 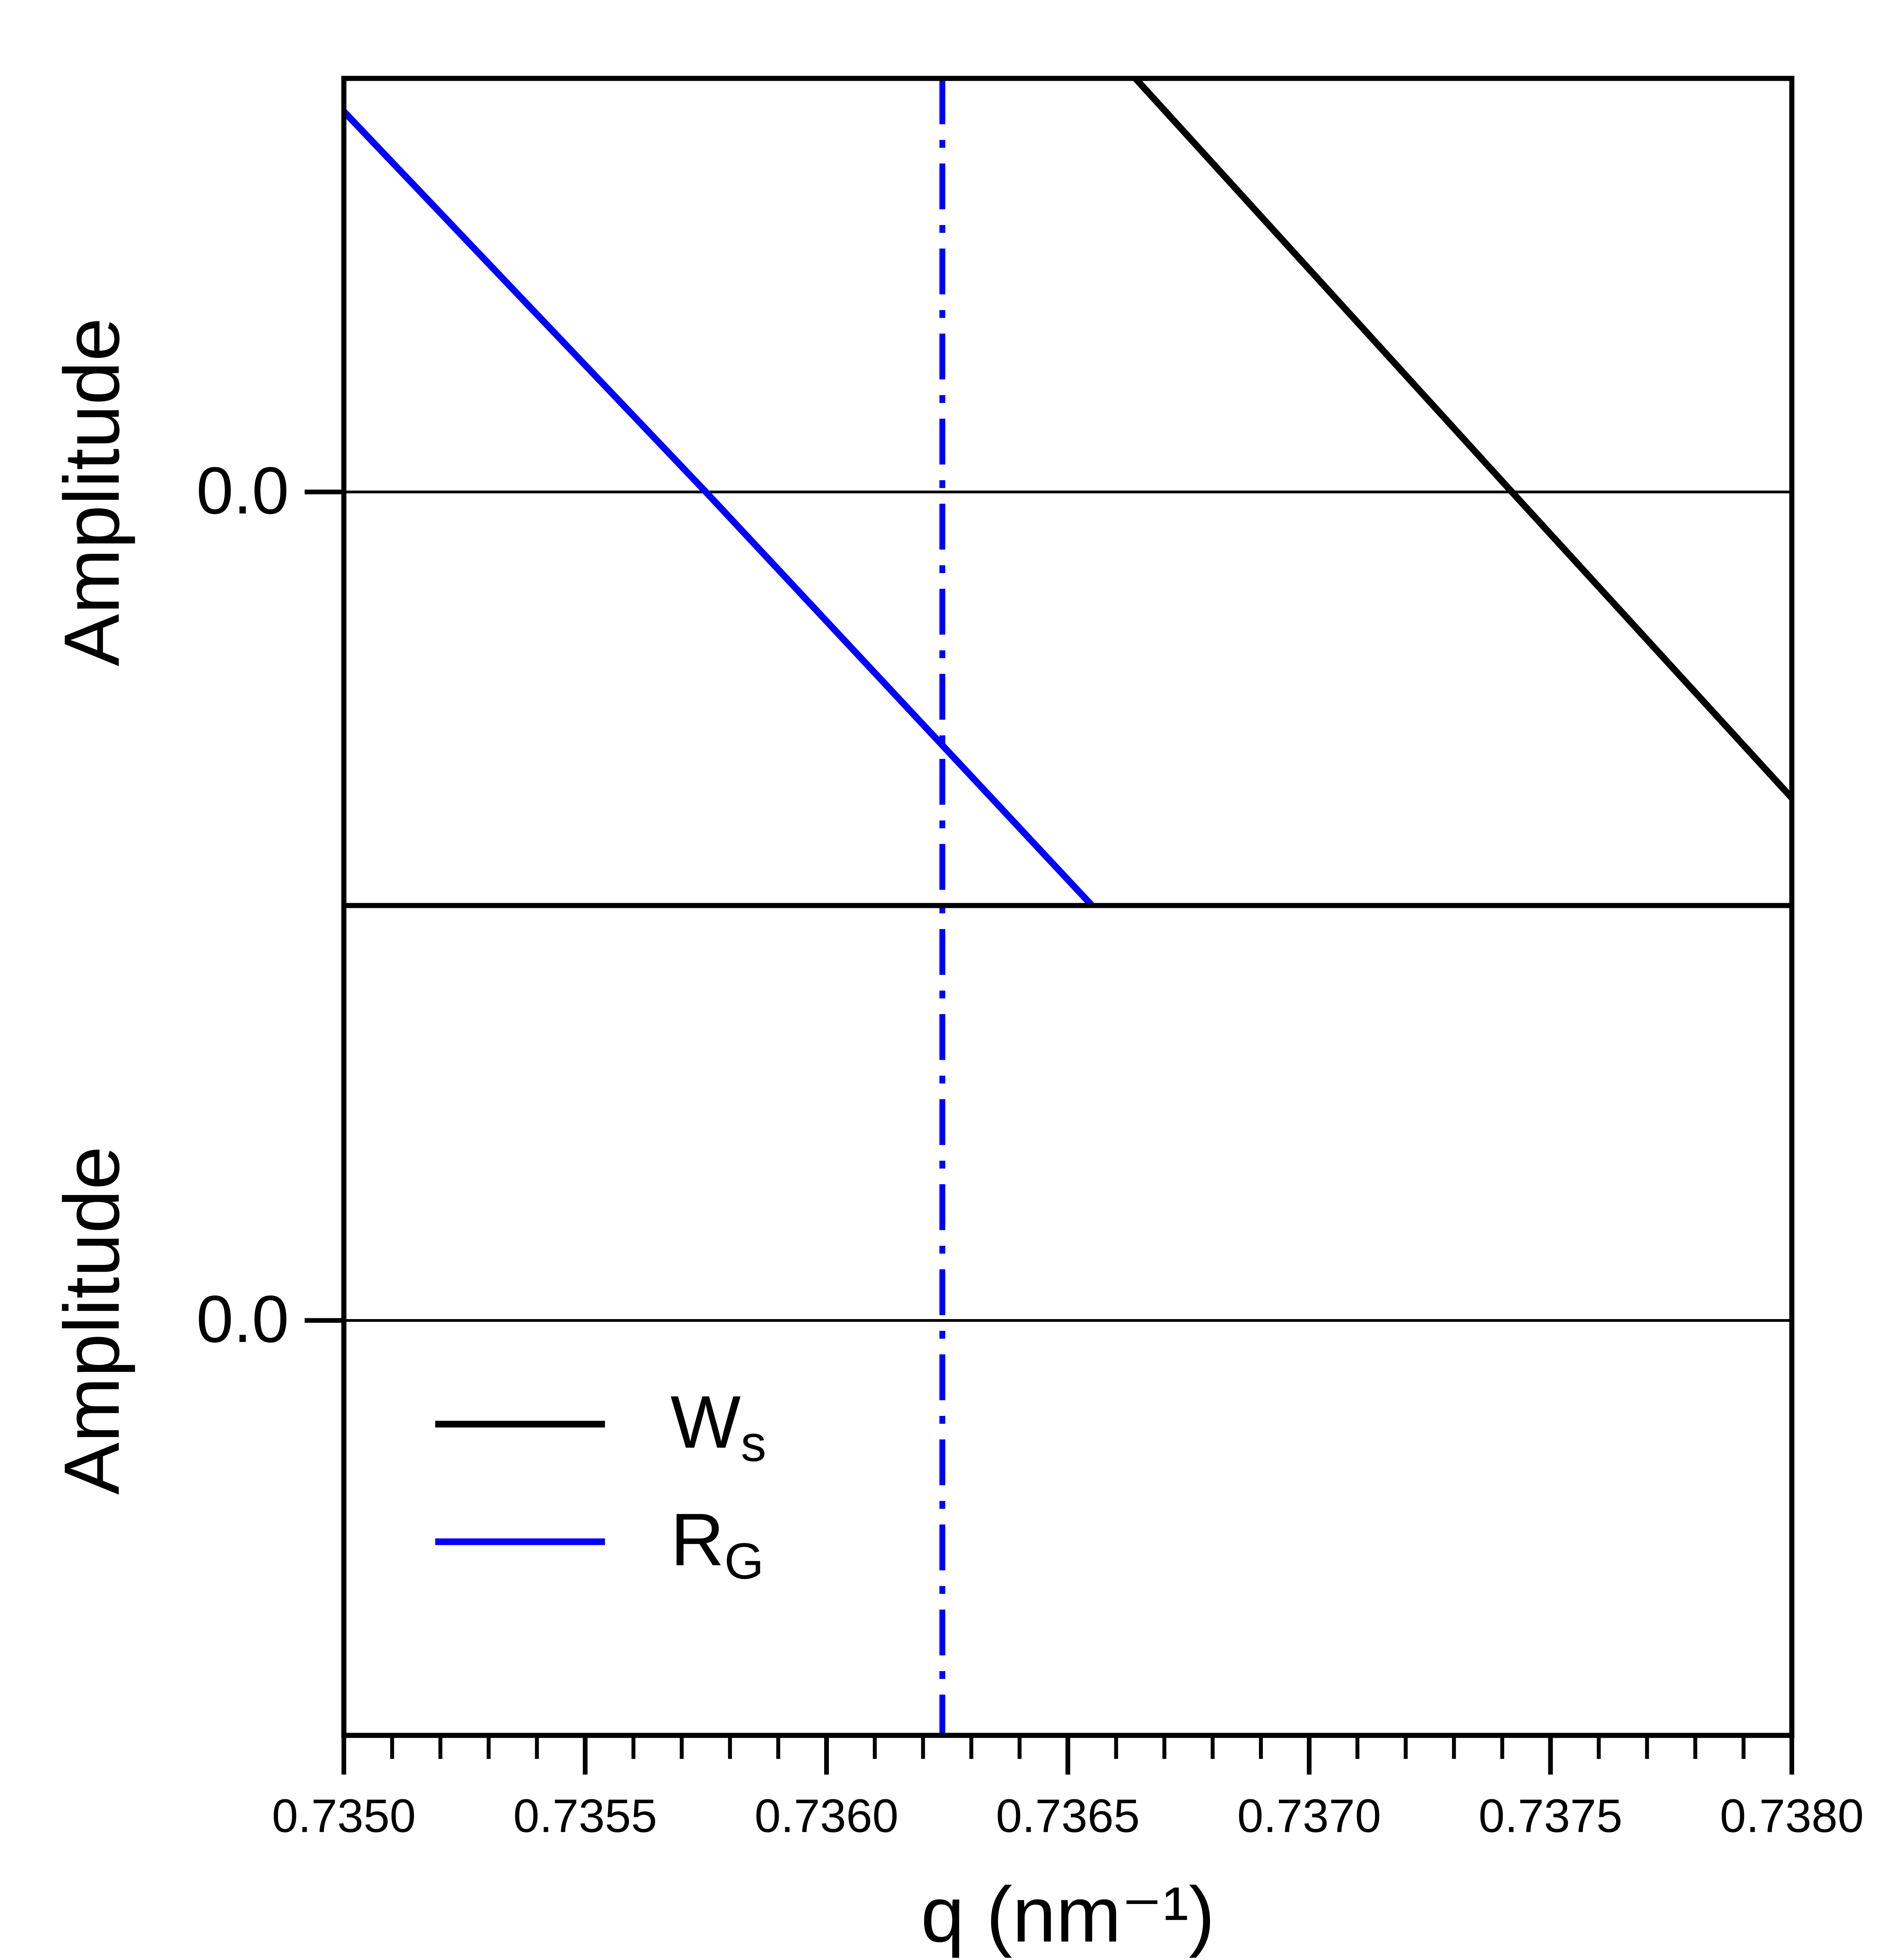 I want to click on x-tick-label: 0.7380, so click(x=1792, y=1816).